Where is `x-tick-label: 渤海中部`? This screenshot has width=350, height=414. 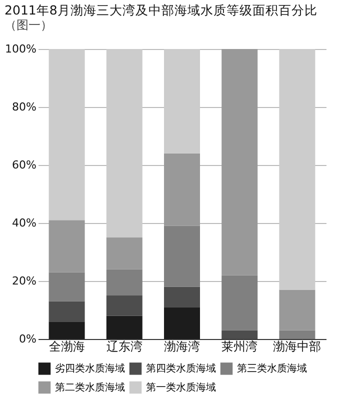 x-tick-label: 渤海中部 is located at coordinates (297, 347).